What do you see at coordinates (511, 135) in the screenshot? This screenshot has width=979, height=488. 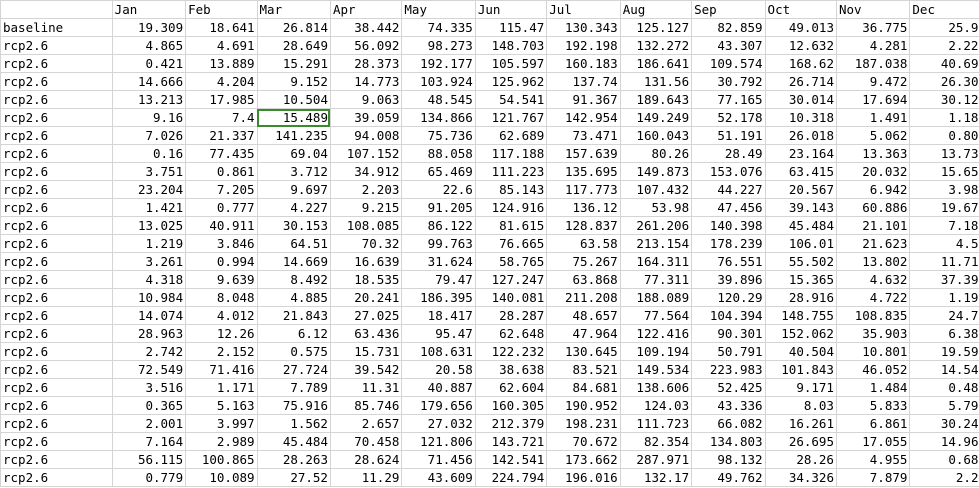 I see `data-cell: 62.689` at bounding box center [511, 135].